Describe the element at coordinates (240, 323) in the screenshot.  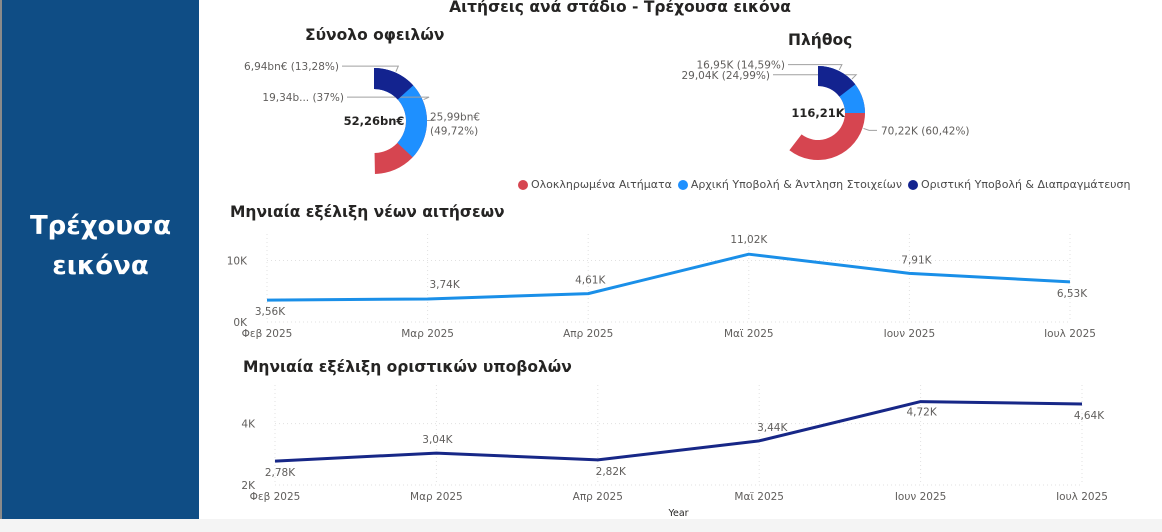
I see `y-tick-label: 0K` at that location.